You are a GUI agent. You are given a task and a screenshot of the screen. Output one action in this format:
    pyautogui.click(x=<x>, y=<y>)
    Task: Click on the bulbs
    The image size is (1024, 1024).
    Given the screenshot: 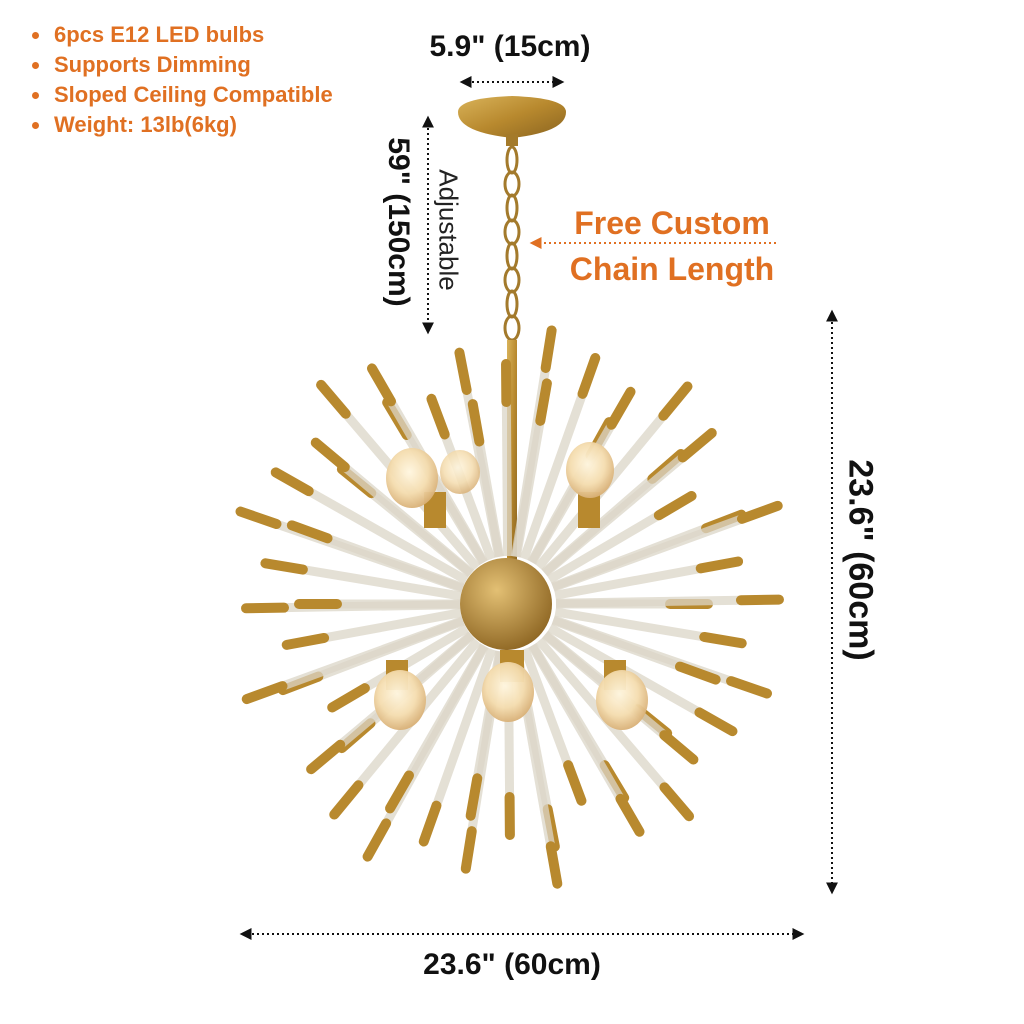 What is the action you would take?
    pyautogui.click(x=511, y=586)
    